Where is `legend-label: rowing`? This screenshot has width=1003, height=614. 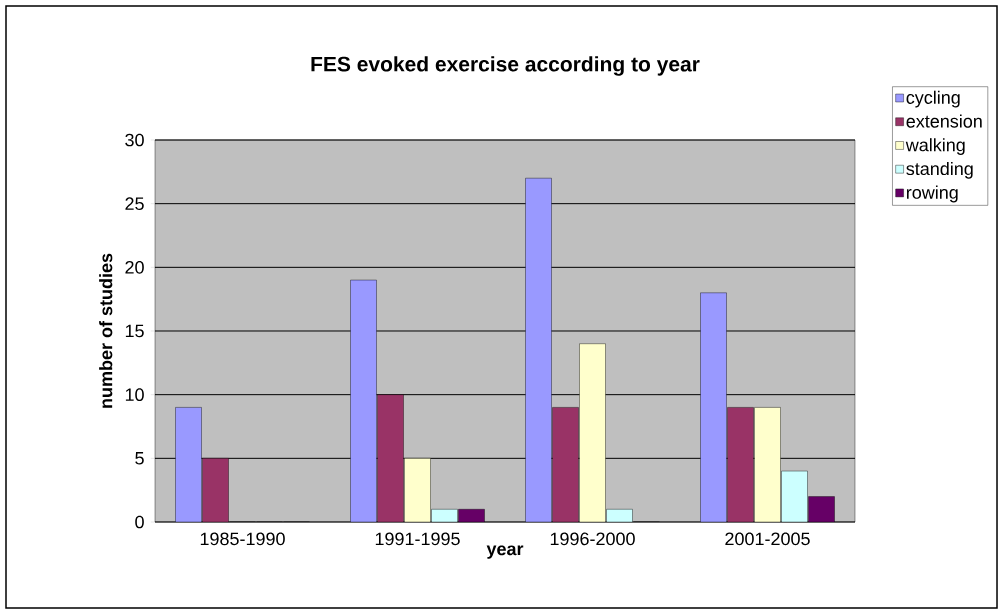 legend-label: rowing is located at coordinates (932, 194).